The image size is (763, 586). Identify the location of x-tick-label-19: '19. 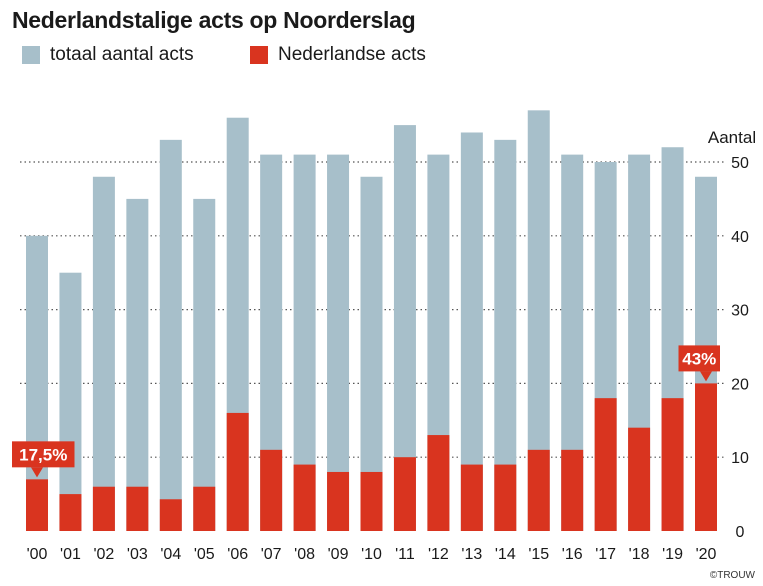
(672, 554).